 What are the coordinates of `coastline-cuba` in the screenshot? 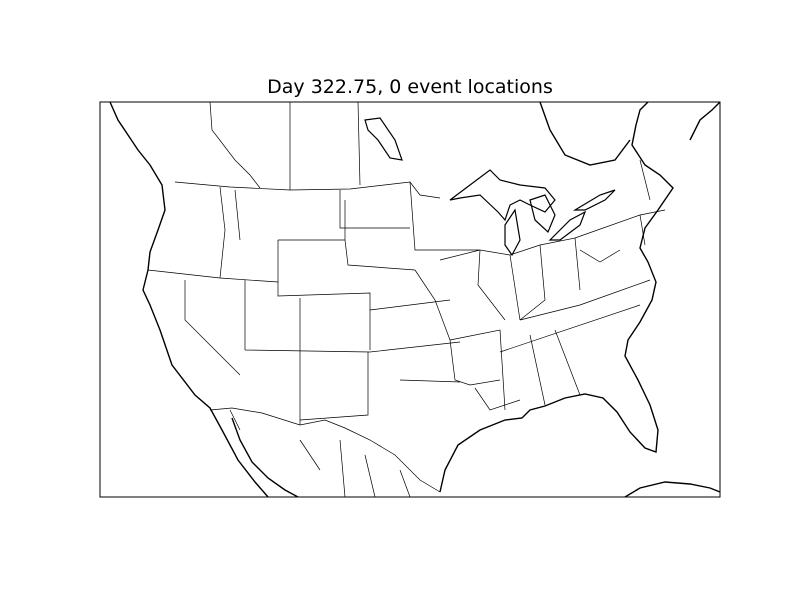 It's located at (672, 489).